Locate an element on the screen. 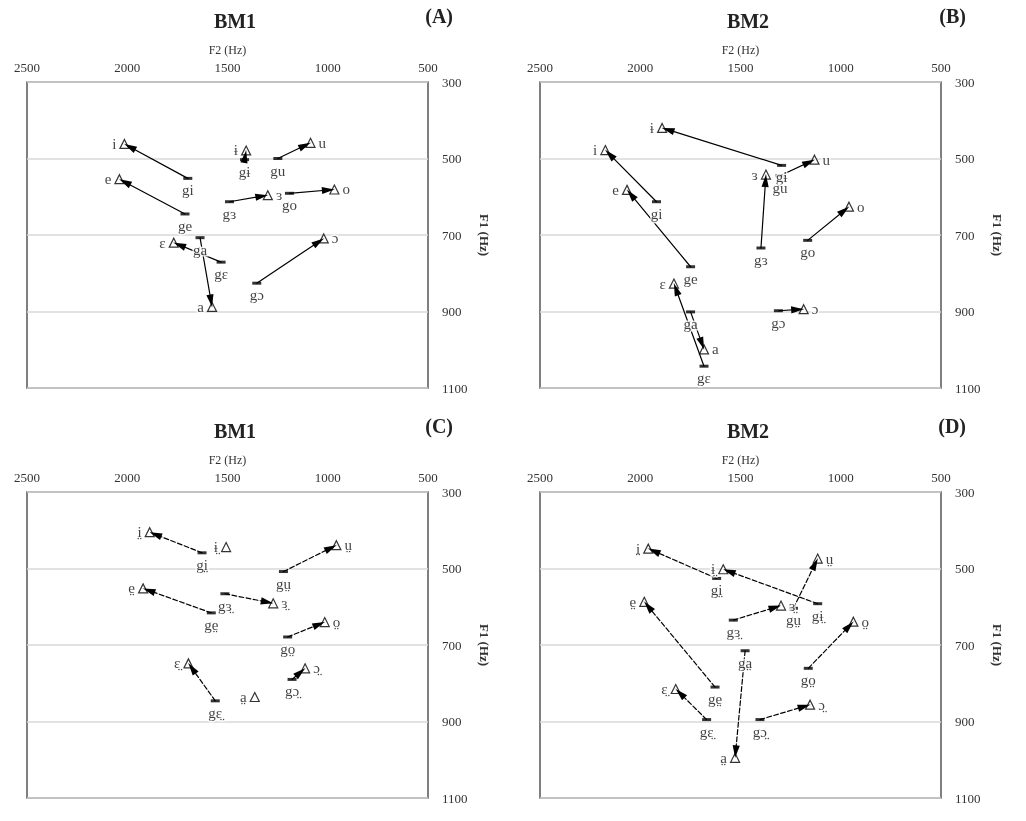 This screenshot has height=821, width=1026. text: (A) is located at coordinates (439, 16).